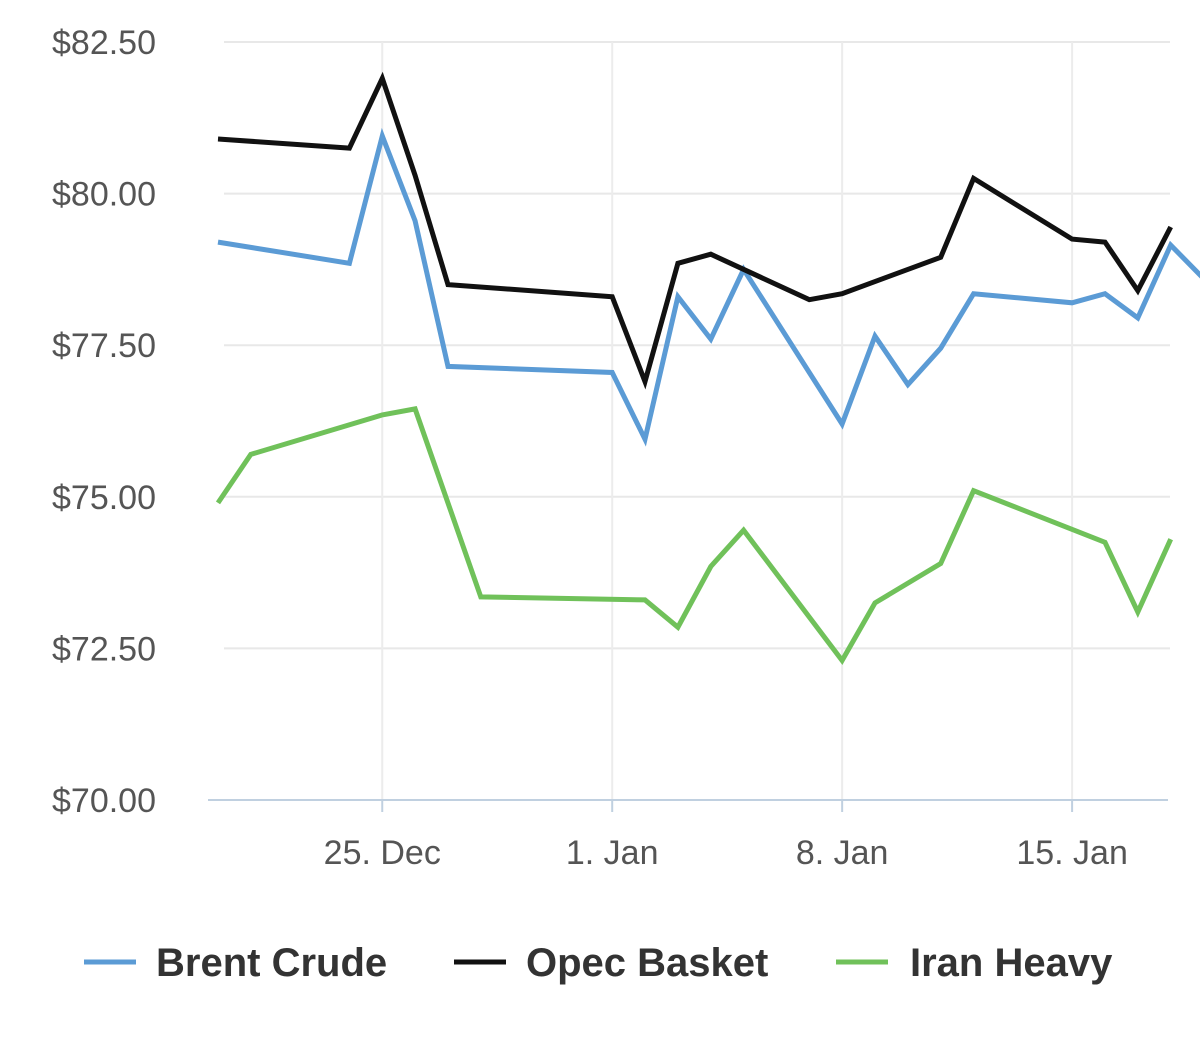  I want to click on x-tick-label: 25. Dec, so click(382, 853).